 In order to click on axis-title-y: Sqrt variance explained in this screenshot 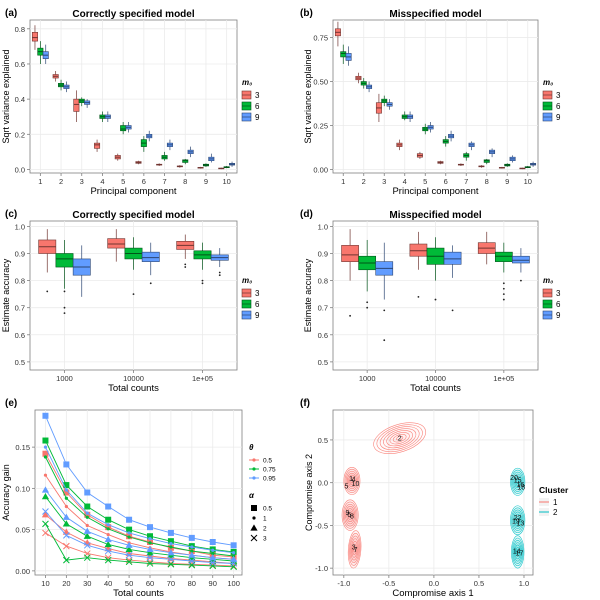, I will do `click(308, 96)`.